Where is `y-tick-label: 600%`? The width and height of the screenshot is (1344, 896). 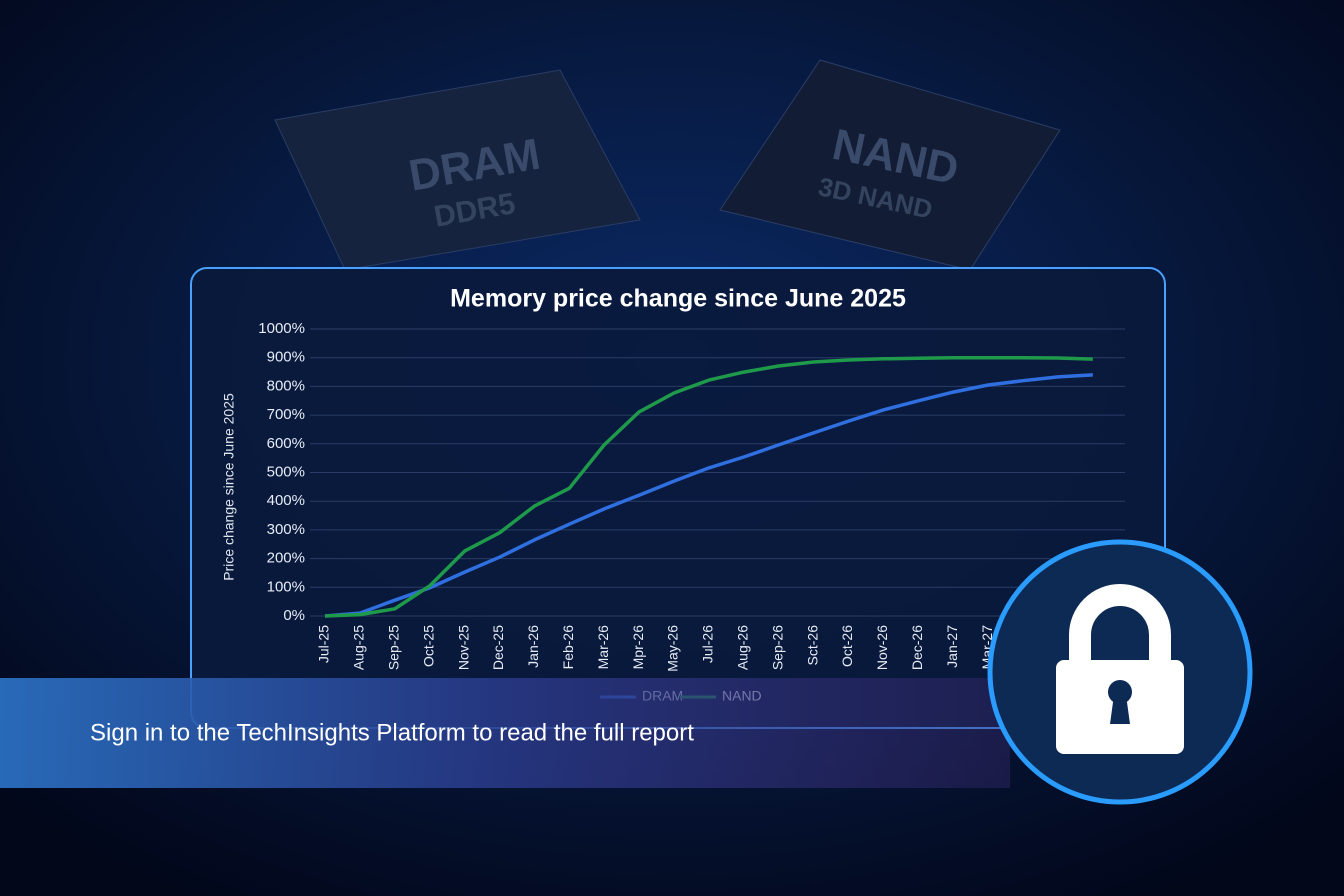
y-tick-label: 600% is located at coordinates (286, 443).